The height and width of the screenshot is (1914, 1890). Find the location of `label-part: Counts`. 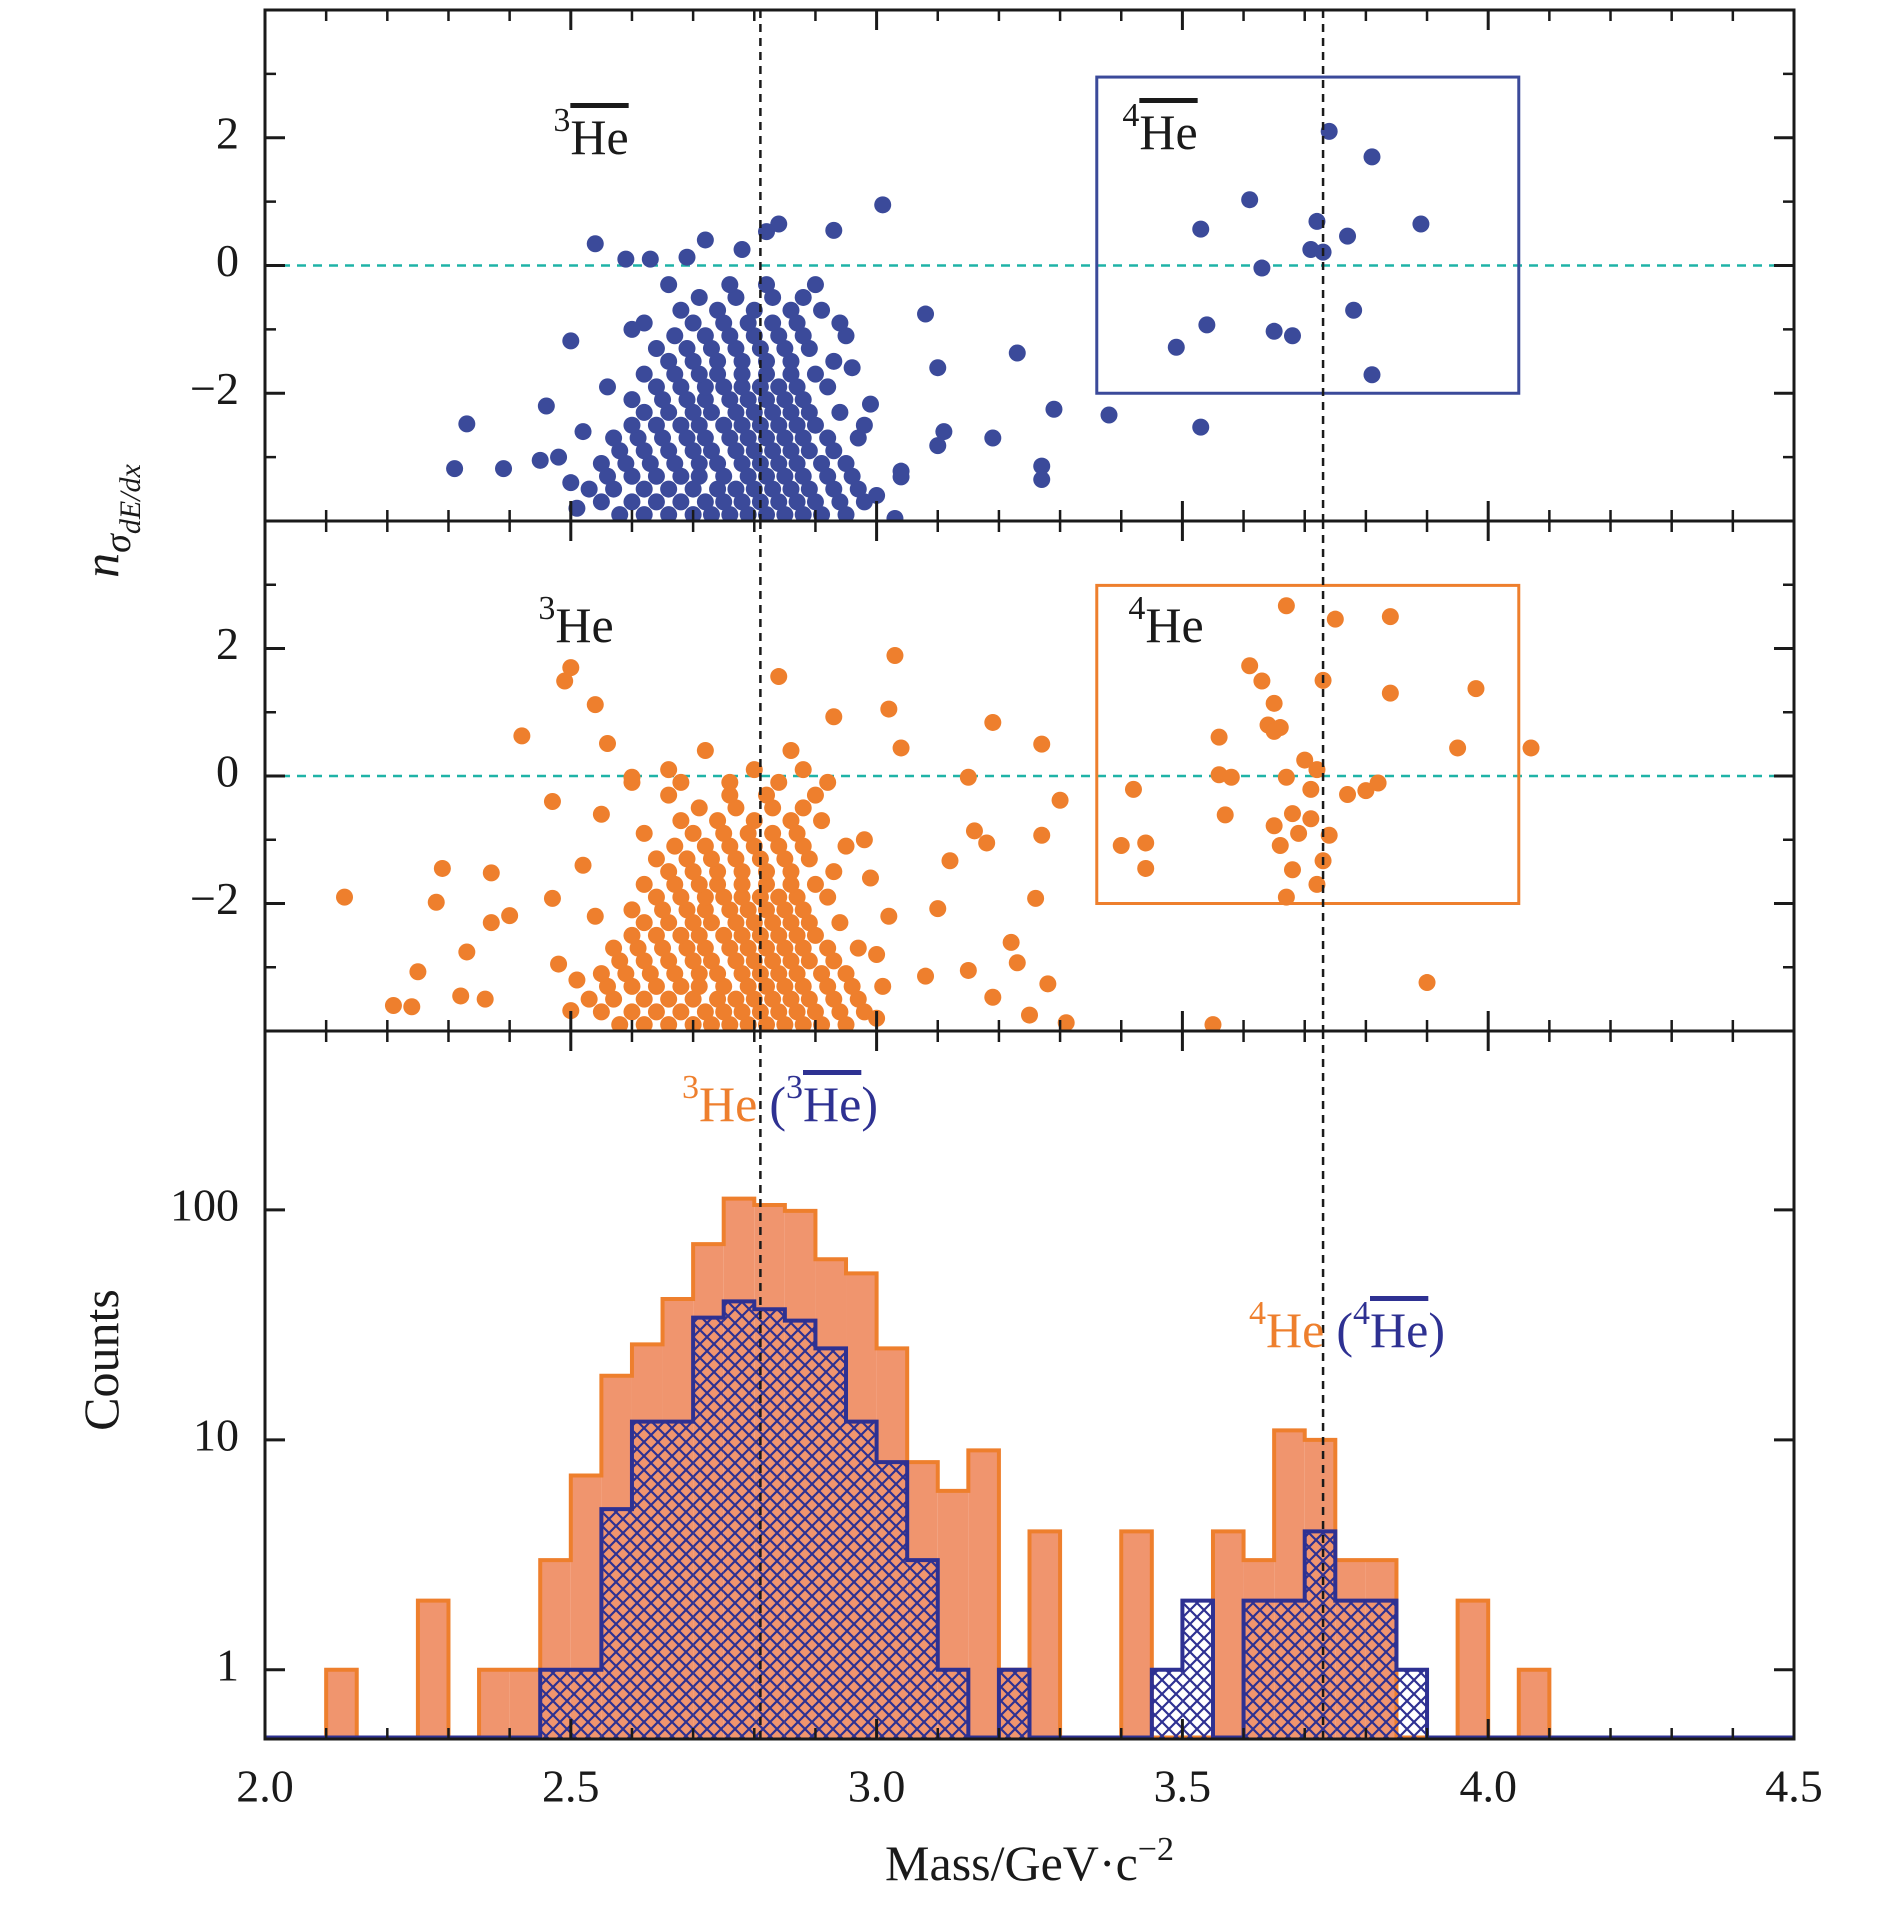

label-part: Counts is located at coordinates (101, 1360).